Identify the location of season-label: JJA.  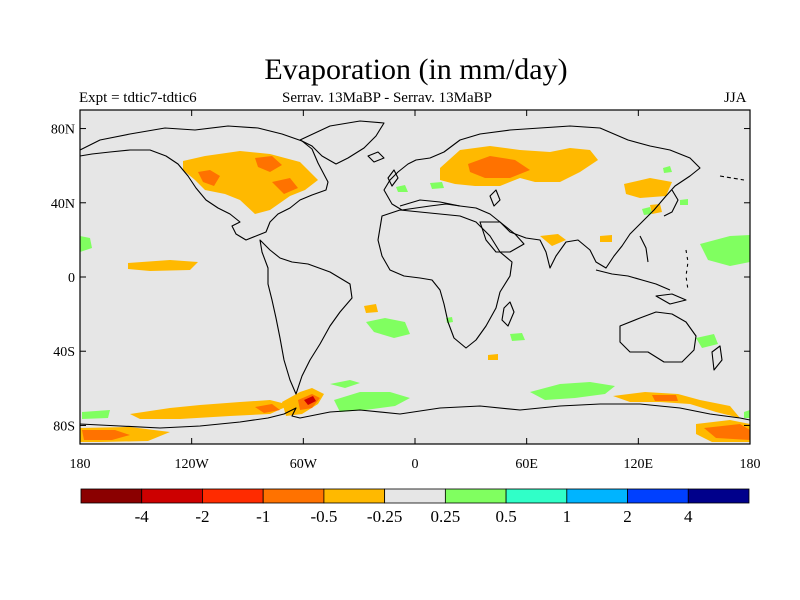
(735, 98).